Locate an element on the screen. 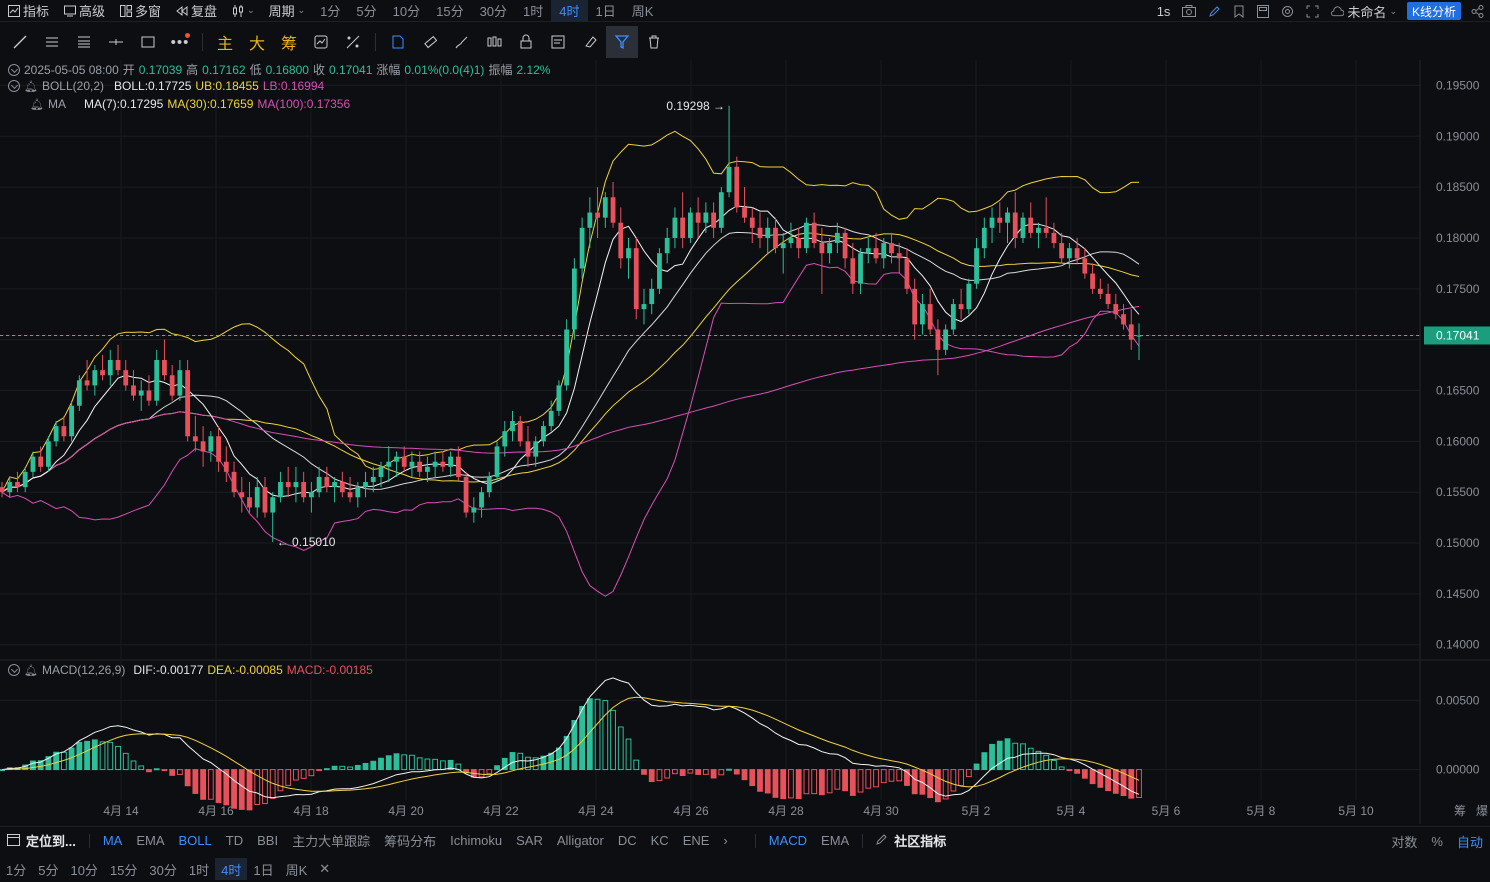 The image size is (1490, 882). filter-tool-icon is located at coordinates (622, 42).